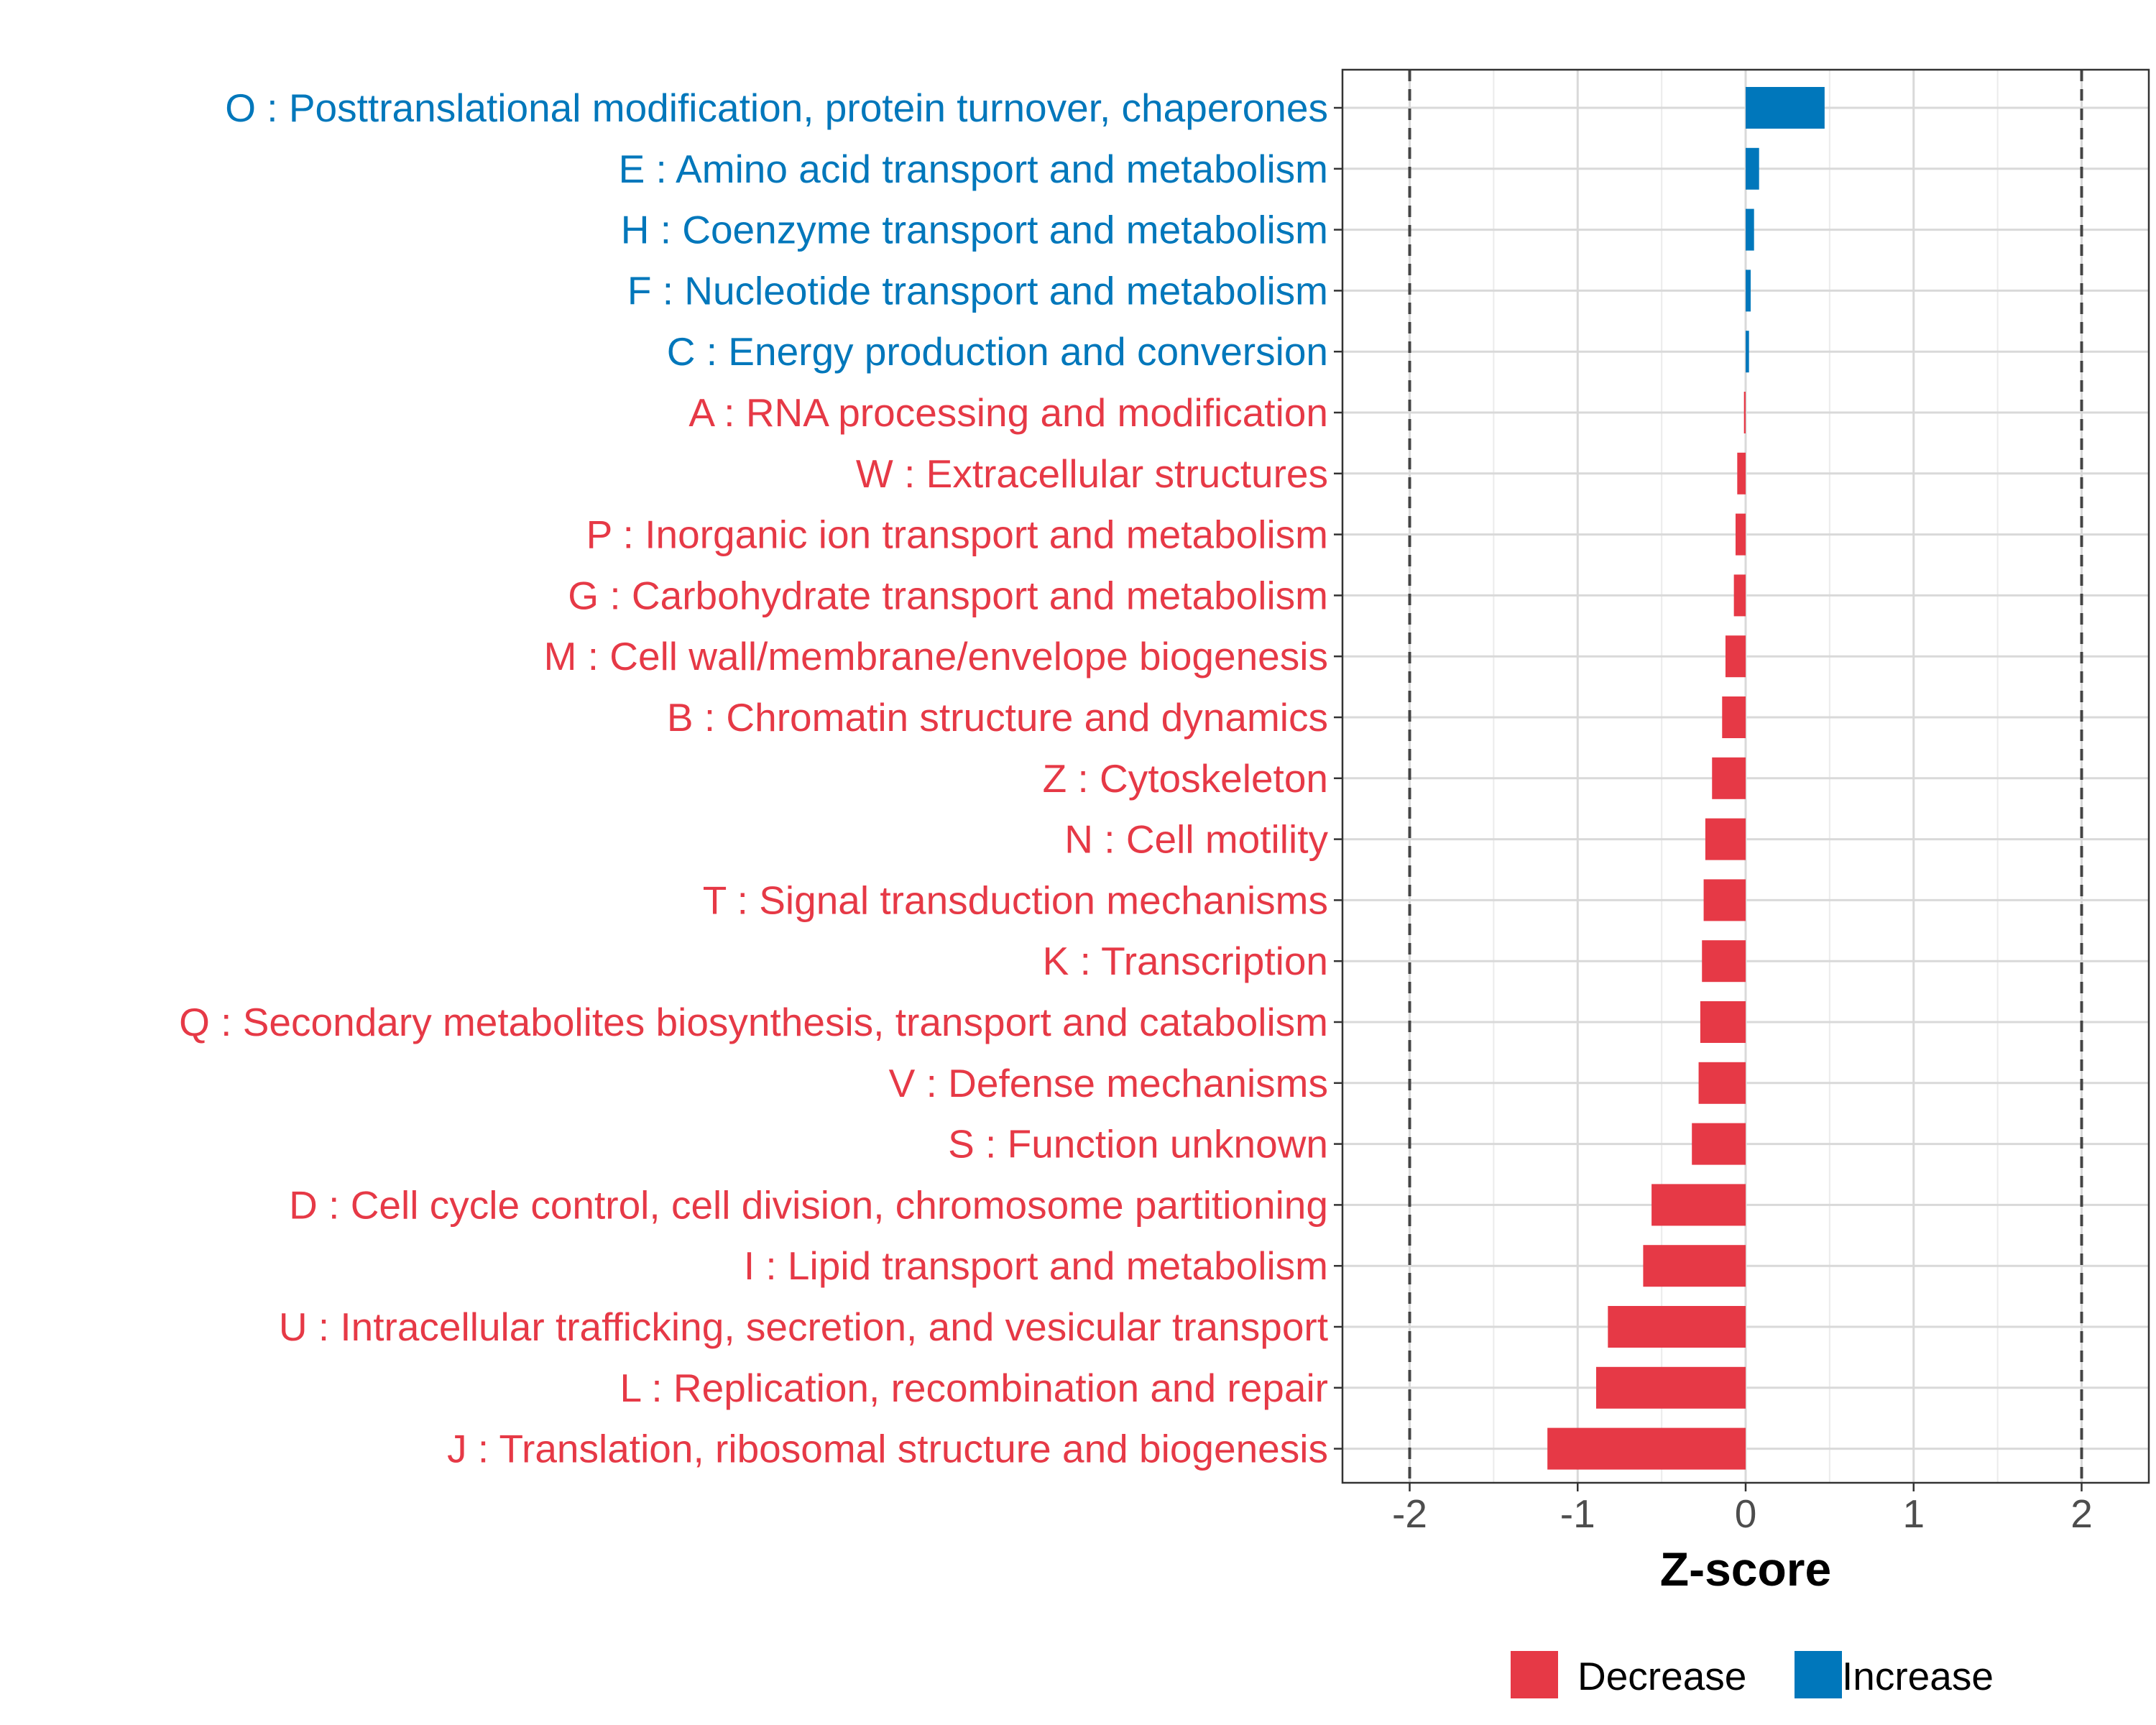  Describe the element at coordinates (1913, 1513) in the screenshot. I see `x-tick-label: 1` at that location.